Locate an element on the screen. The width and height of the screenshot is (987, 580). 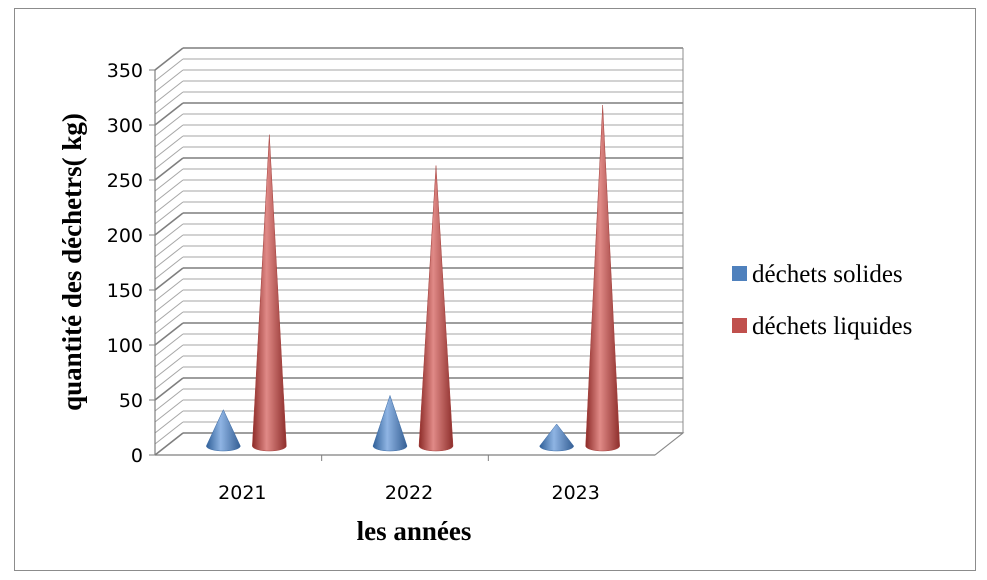
cone-déchets-liquides-2022 is located at coordinates (436, 308).